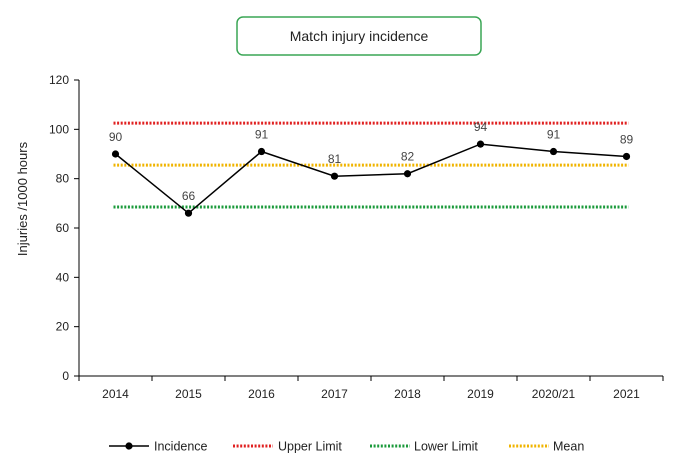 This screenshot has height=460, width=691. Describe the element at coordinates (261, 394) in the screenshot. I see `x-tick-label: 2016` at that location.